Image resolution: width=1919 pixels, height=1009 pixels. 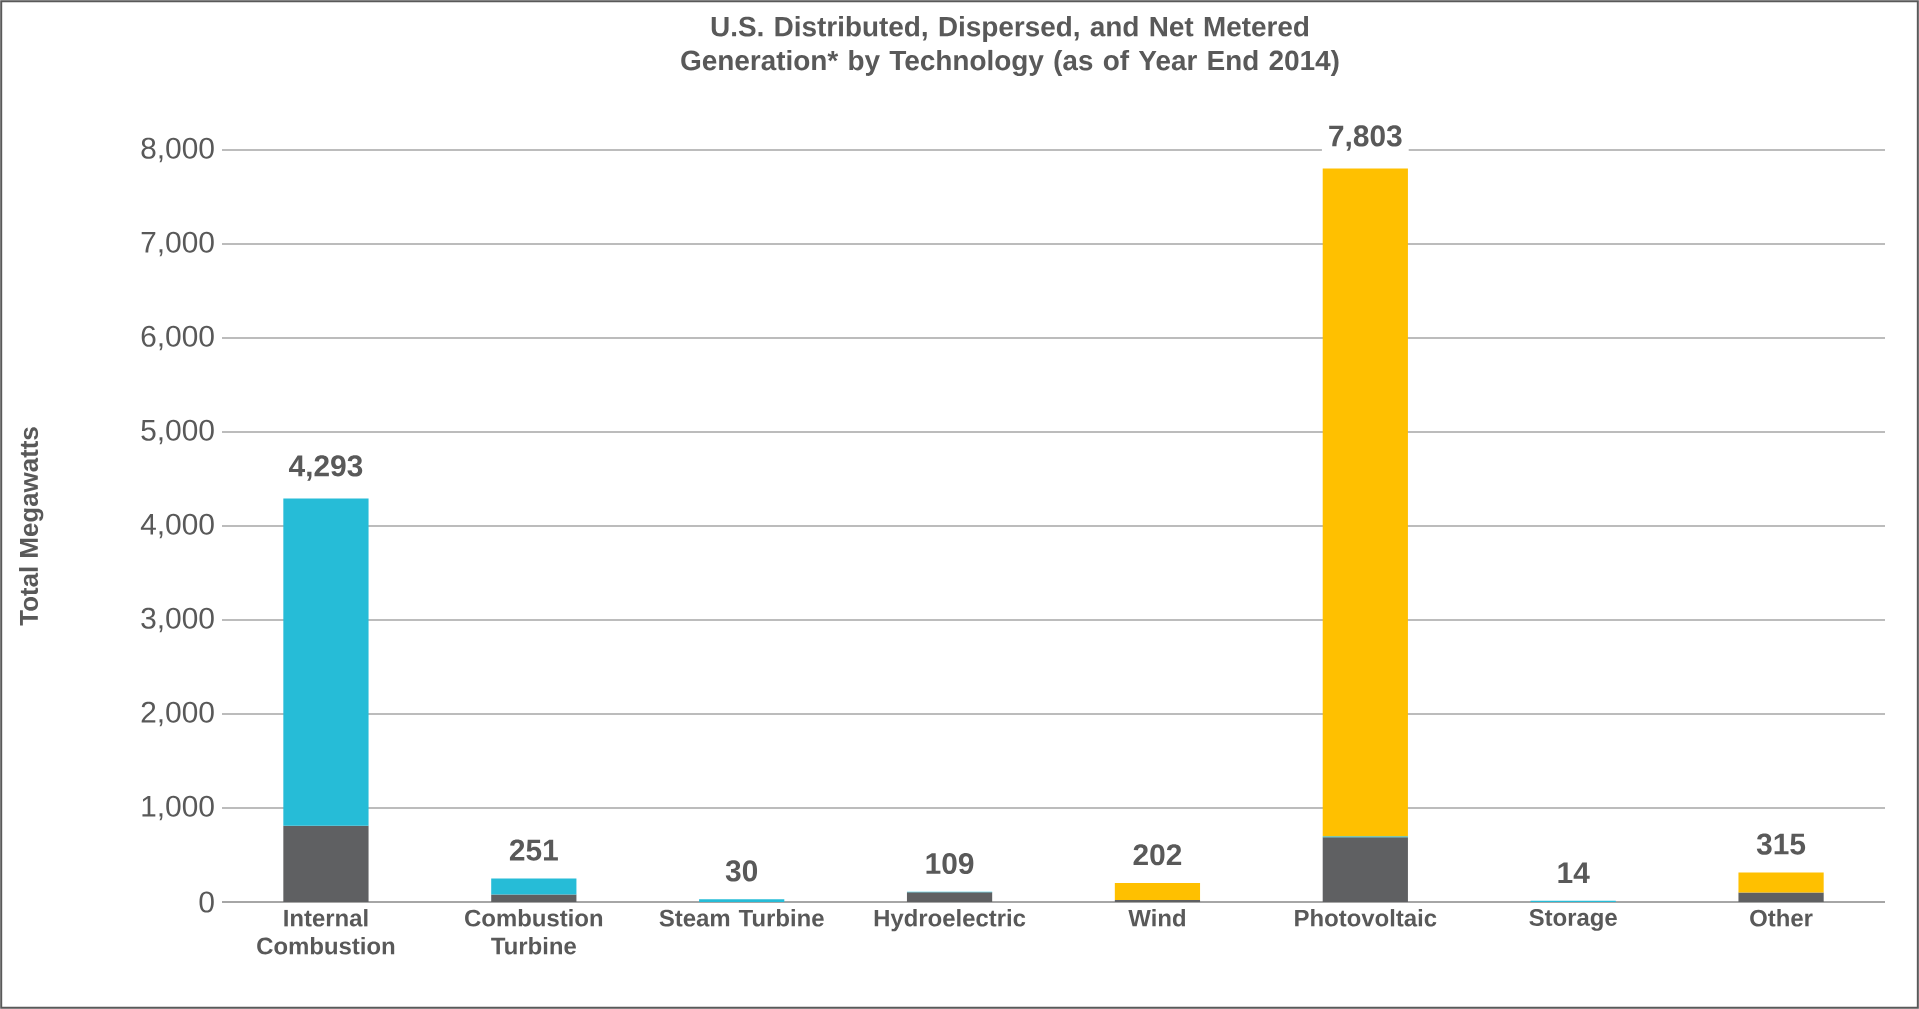 I want to click on y-tick-label: 3,000, so click(x=177, y=620).